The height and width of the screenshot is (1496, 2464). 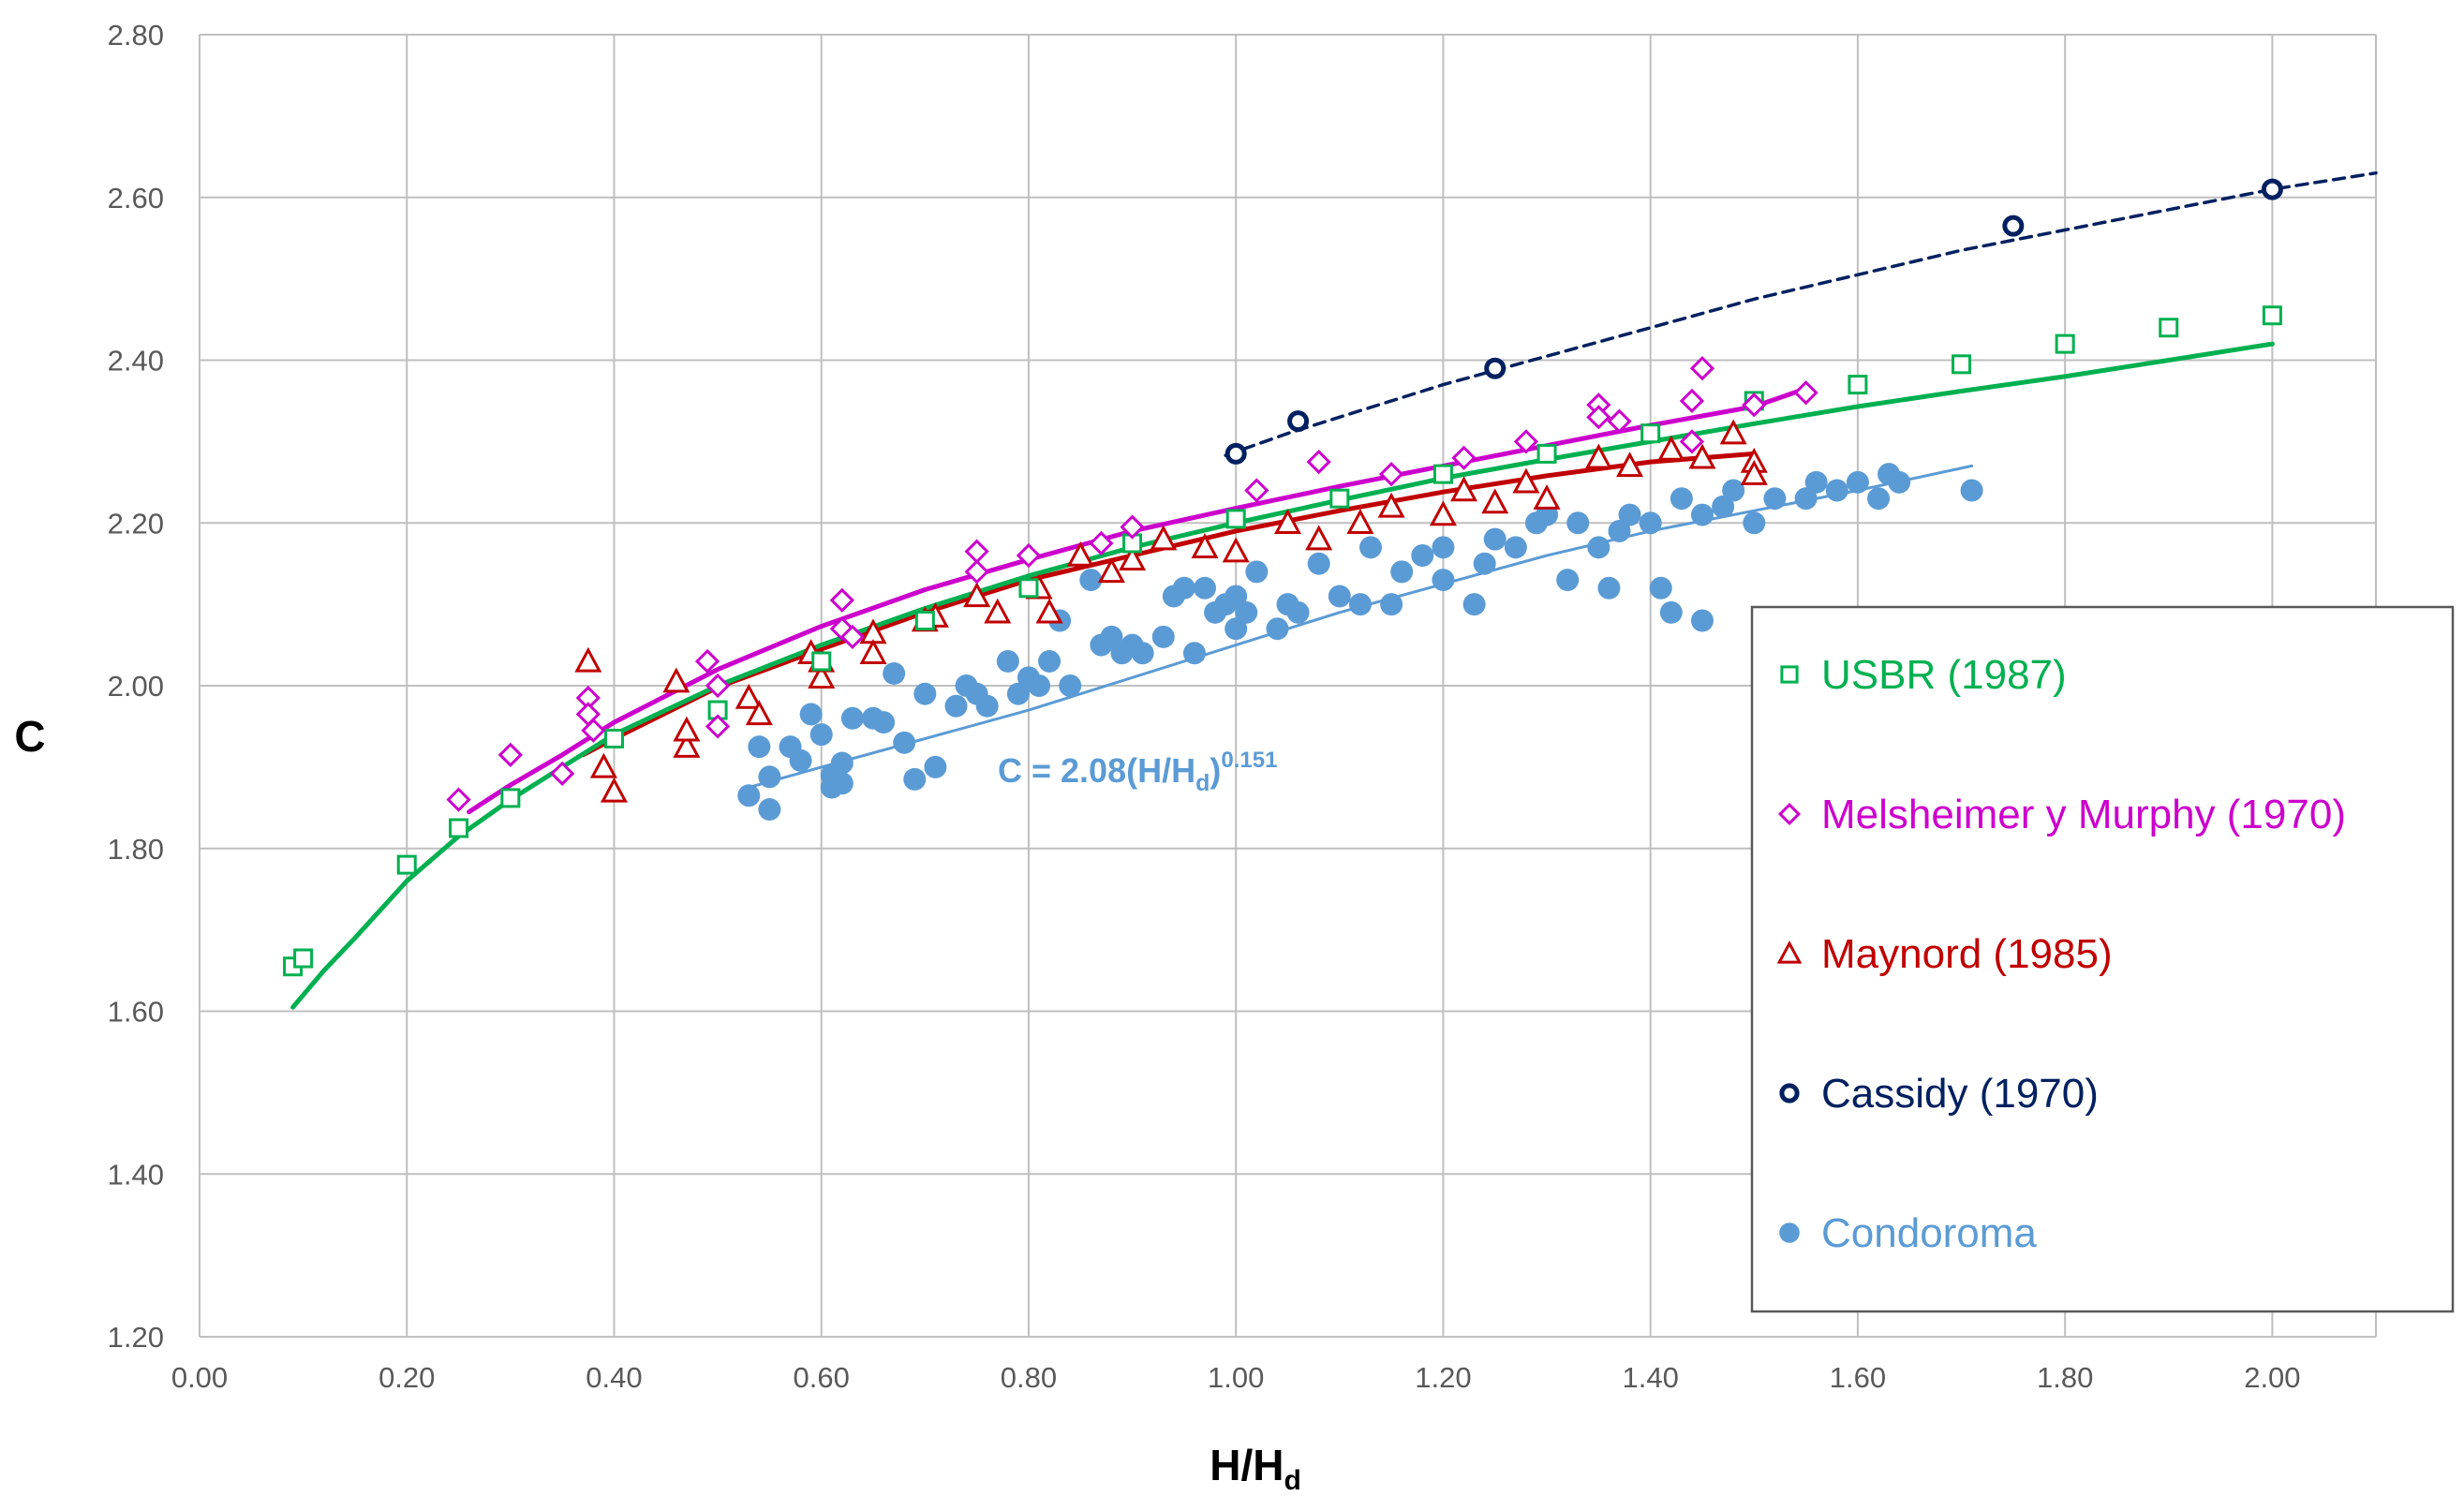 What do you see at coordinates (1789, 674) in the screenshot?
I see `legend-marker-usbr-1987` at bounding box center [1789, 674].